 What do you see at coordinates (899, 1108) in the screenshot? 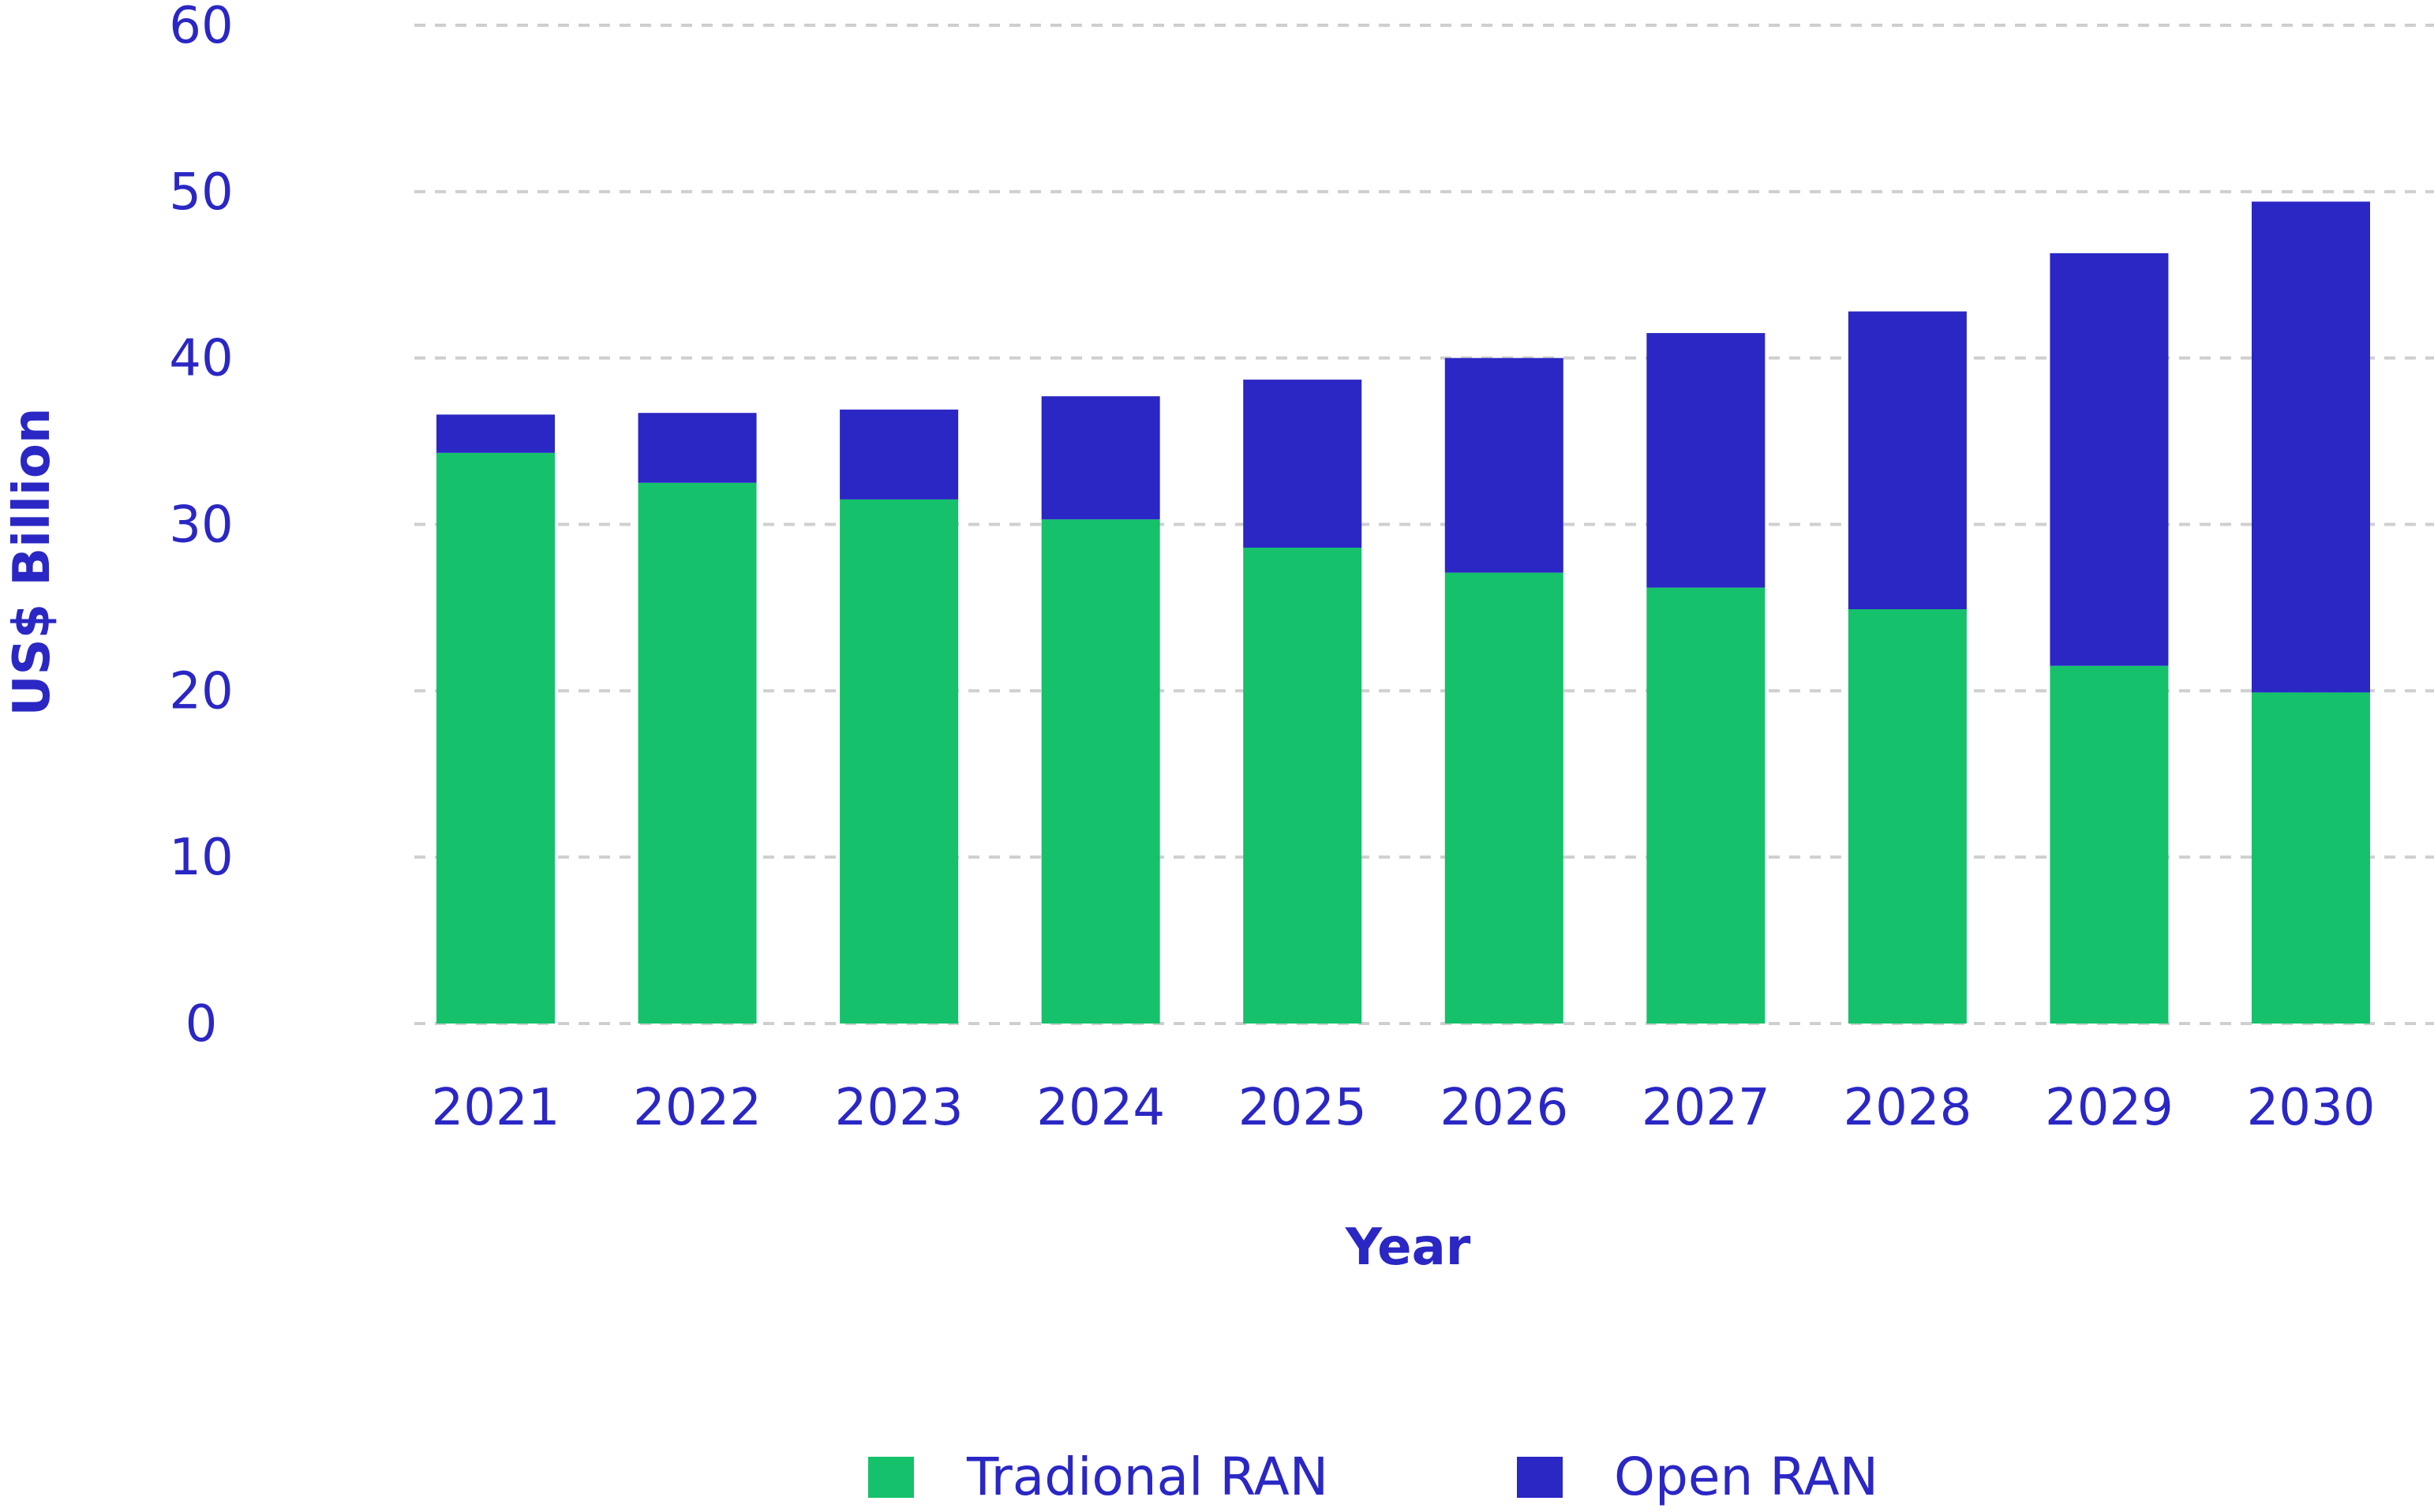
I see `x-tick-label: 2023` at bounding box center [899, 1108].